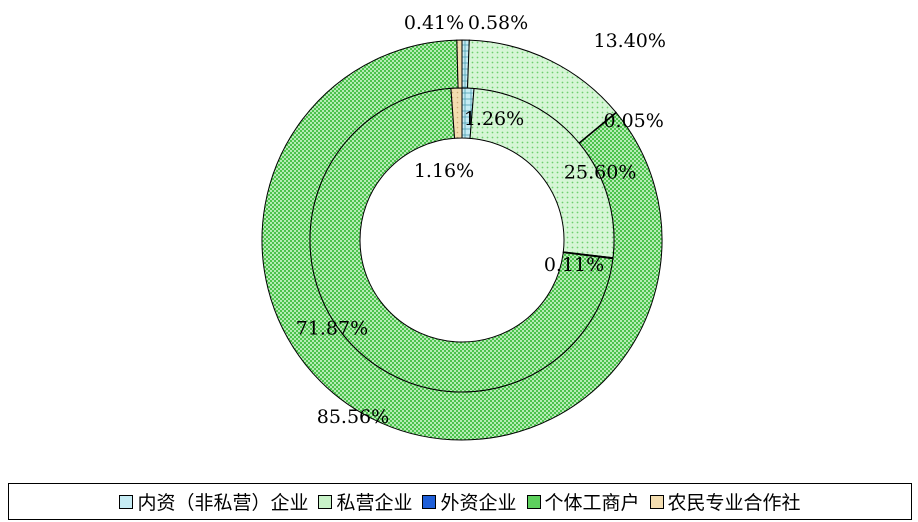  Describe the element at coordinates (325, 501) in the screenshot. I see `legend-swatch-private` at that location.